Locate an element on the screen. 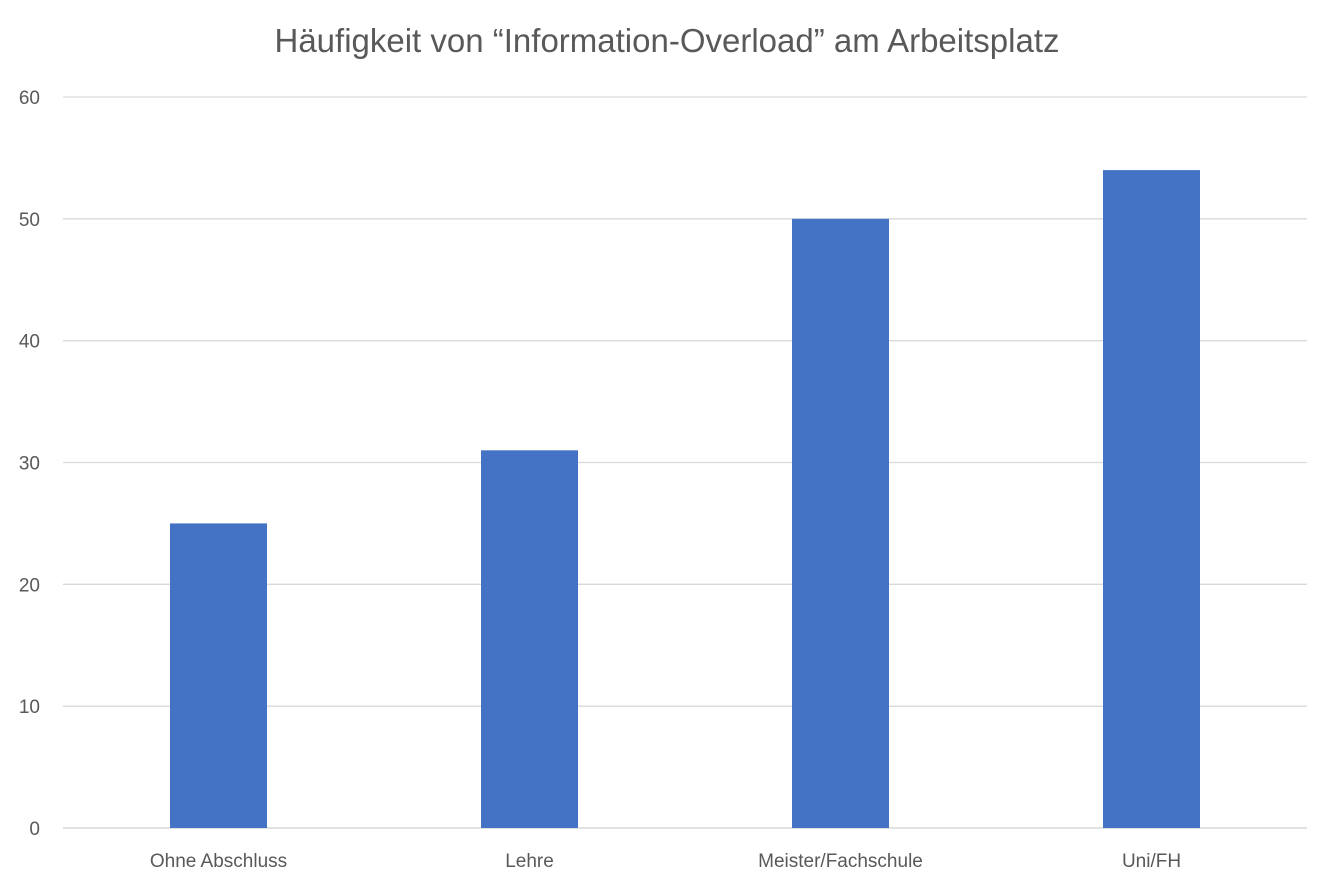 The width and height of the screenshot is (1334, 889). y-tick-label: 50 is located at coordinates (29, 220).